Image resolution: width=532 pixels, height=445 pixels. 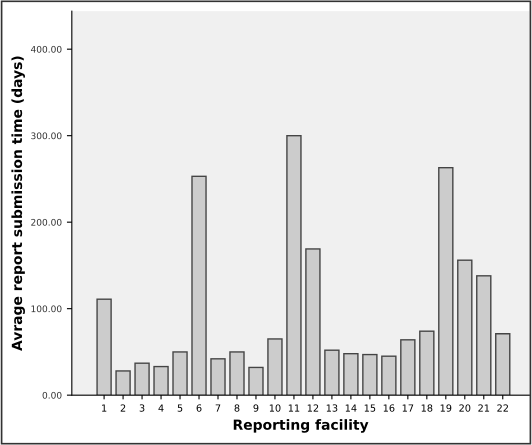 What do you see at coordinates (180, 408) in the screenshot?
I see `x-tick-label: 5` at bounding box center [180, 408].